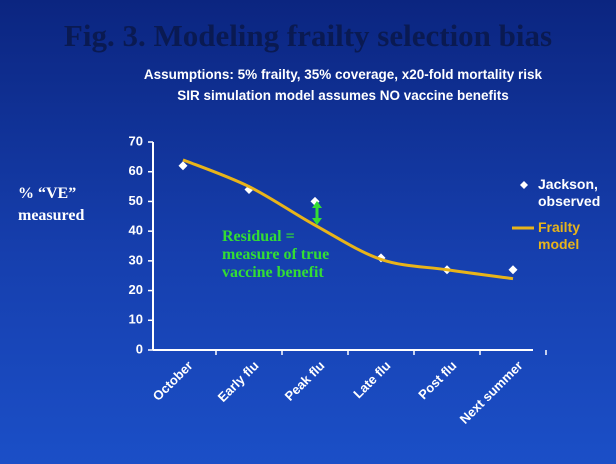 The width and height of the screenshot is (616, 464). What do you see at coordinates (569, 192) in the screenshot?
I see `legend-label: Jackson, observed` at bounding box center [569, 192].